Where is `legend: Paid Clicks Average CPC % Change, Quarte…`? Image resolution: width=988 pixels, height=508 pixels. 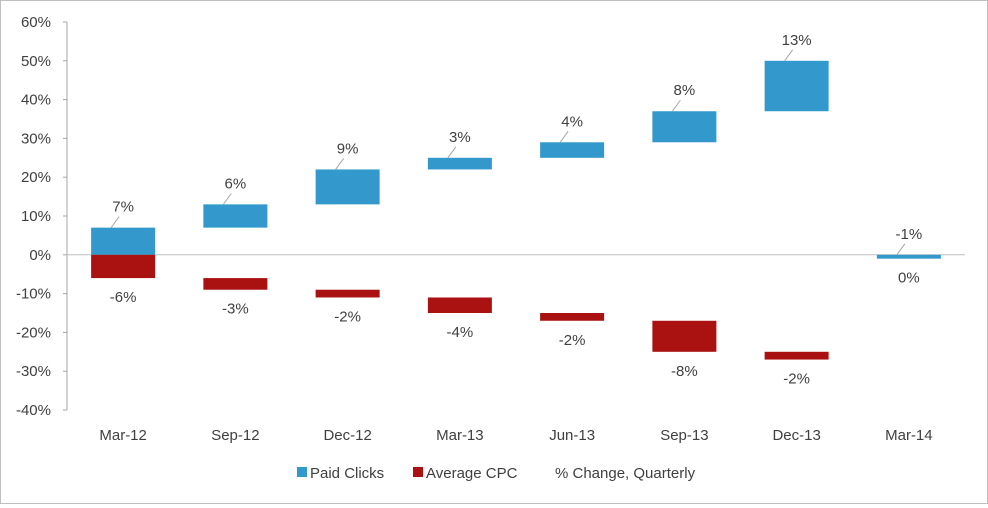 legend: Paid Clicks Average CPC % Change, Quarte… is located at coordinates (496, 473).